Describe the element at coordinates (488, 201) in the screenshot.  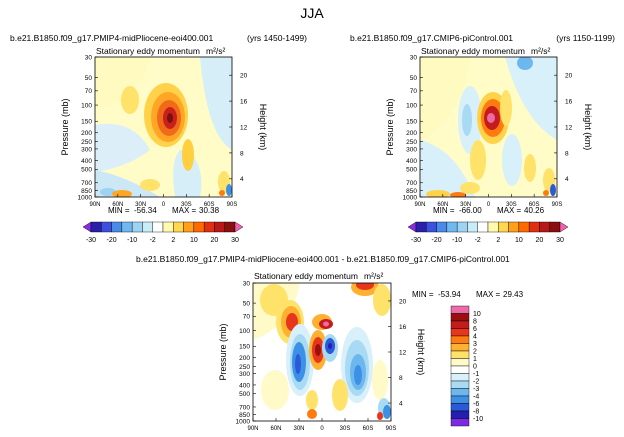
I see `panel-2-x-ticks: 90N 60N 30N 0 30S 60S 90S` at that location.